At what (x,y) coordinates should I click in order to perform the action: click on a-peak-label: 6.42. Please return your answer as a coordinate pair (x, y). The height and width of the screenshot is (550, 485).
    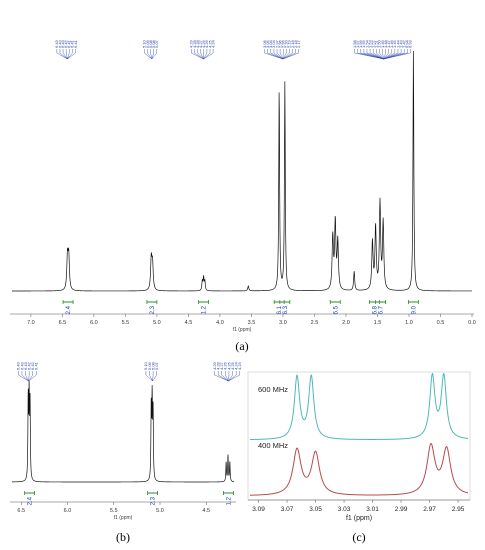
    Looking at the image, I should click on (65, 43).